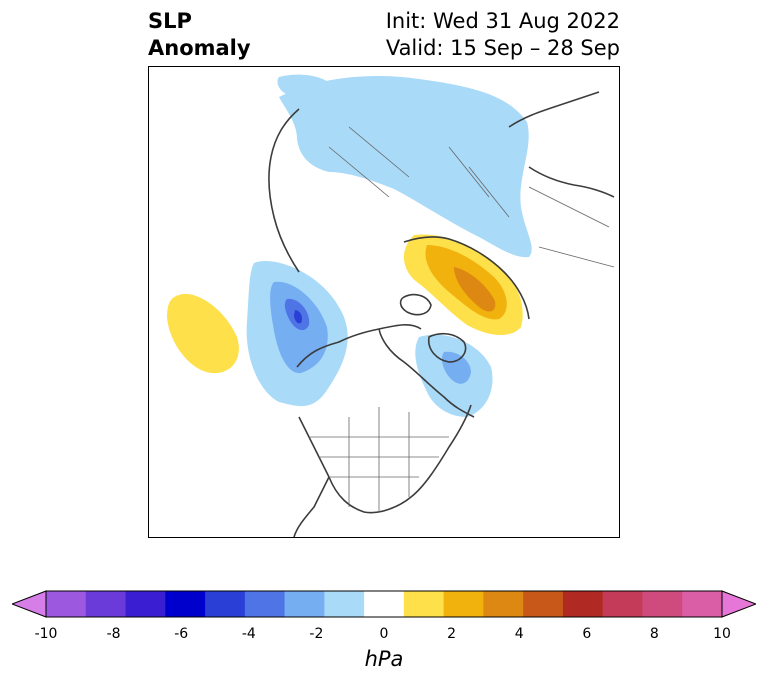 Image resolution: width=768 pixels, height=684 pixels. Describe the element at coordinates (452, 634) in the screenshot. I see `colorbar-tick-label: 2` at that location.